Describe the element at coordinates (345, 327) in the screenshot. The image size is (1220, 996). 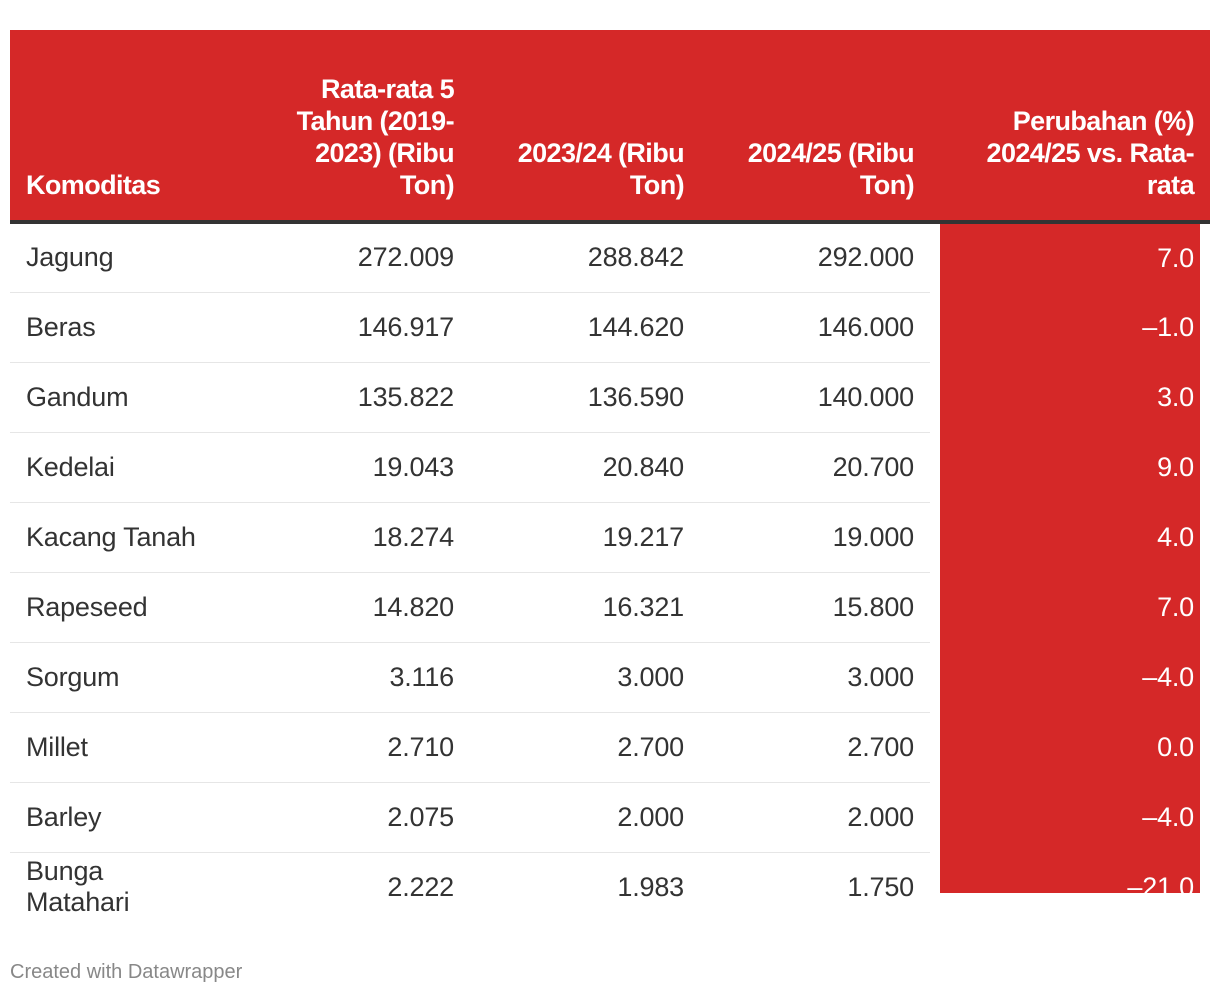
I see `cell-5yr-average: 146.917` at that location.